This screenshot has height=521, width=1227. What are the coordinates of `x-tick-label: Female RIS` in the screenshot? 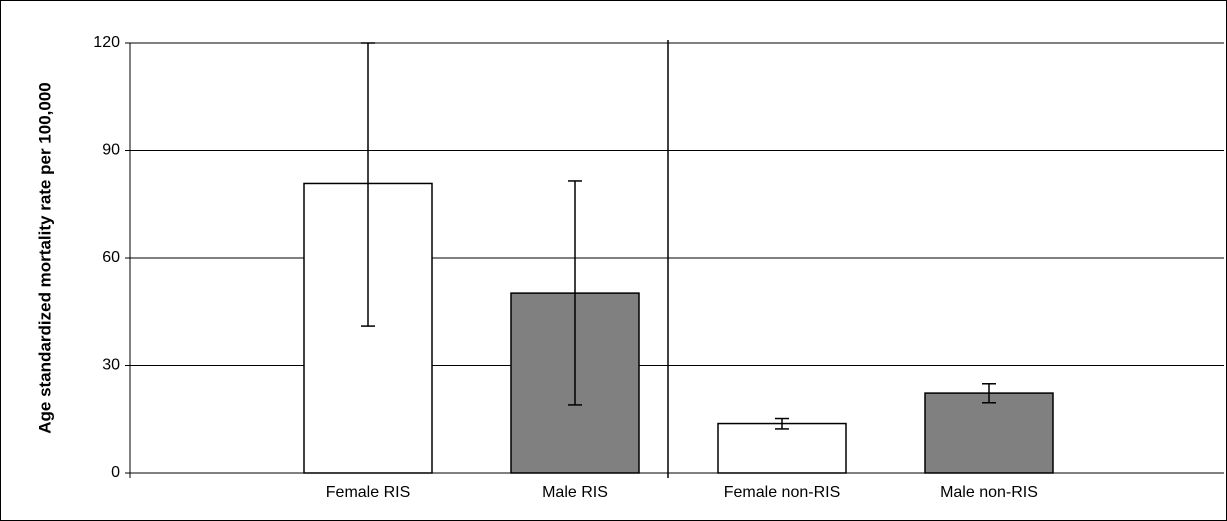 It's located at (368, 492).